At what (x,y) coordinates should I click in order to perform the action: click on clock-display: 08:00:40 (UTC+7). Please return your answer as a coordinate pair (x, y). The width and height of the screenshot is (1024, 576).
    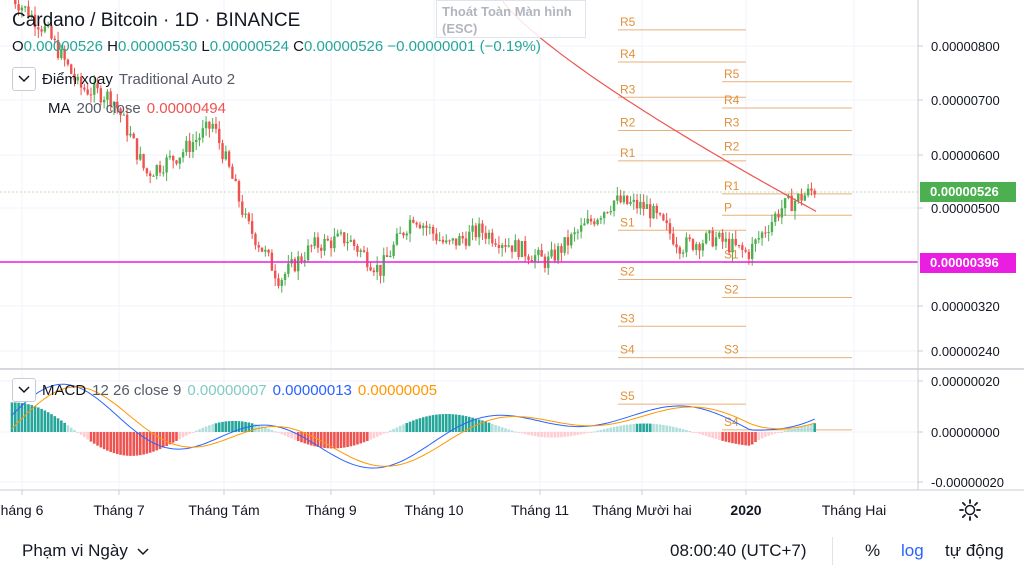
    Looking at the image, I should click on (738, 550).